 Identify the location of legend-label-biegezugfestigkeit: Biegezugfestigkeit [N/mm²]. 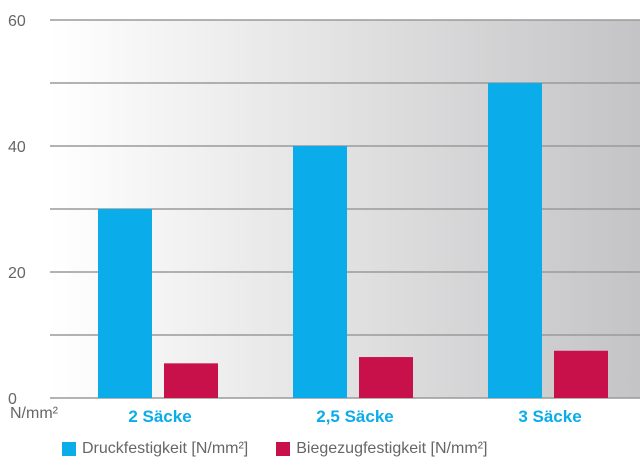
(392, 448).